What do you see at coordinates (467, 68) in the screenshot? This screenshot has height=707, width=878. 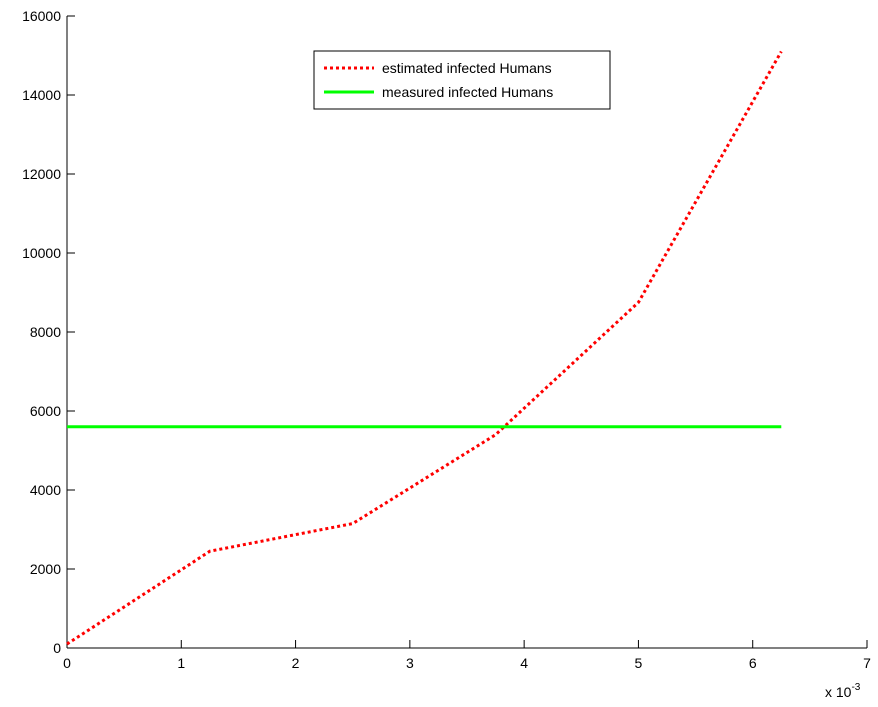 I see `legend-label-estimated: estimated infected Humans` at bounding box center [467, 68].